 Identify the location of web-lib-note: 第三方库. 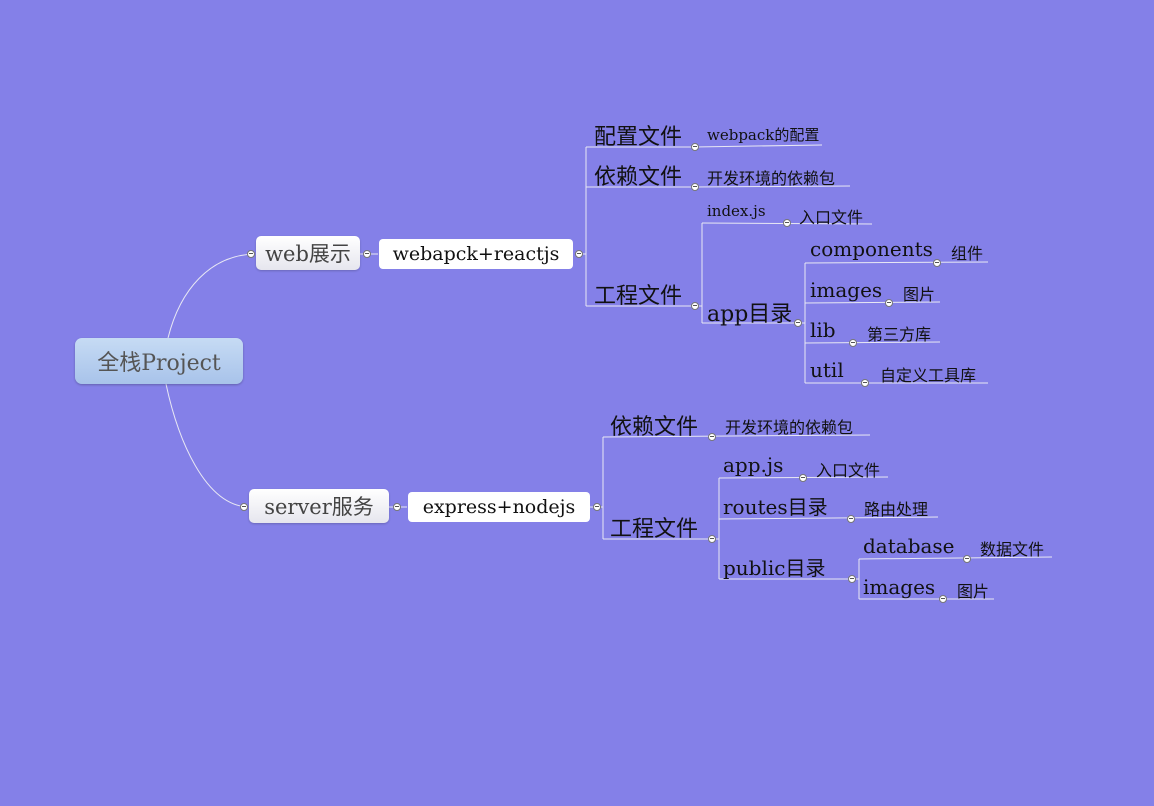
(899, 334).